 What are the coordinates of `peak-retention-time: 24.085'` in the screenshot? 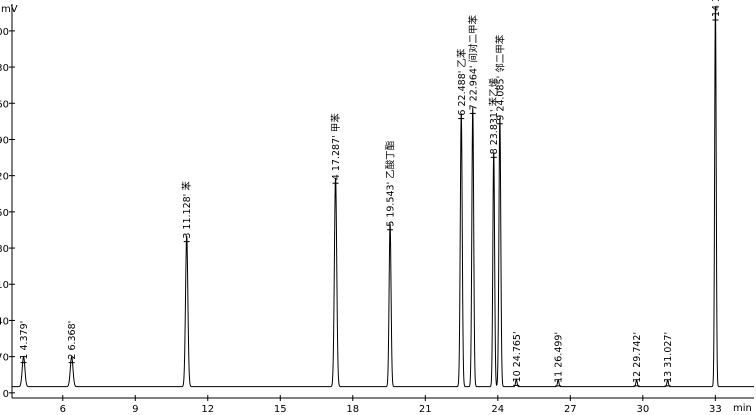 It's located at (500, 94).